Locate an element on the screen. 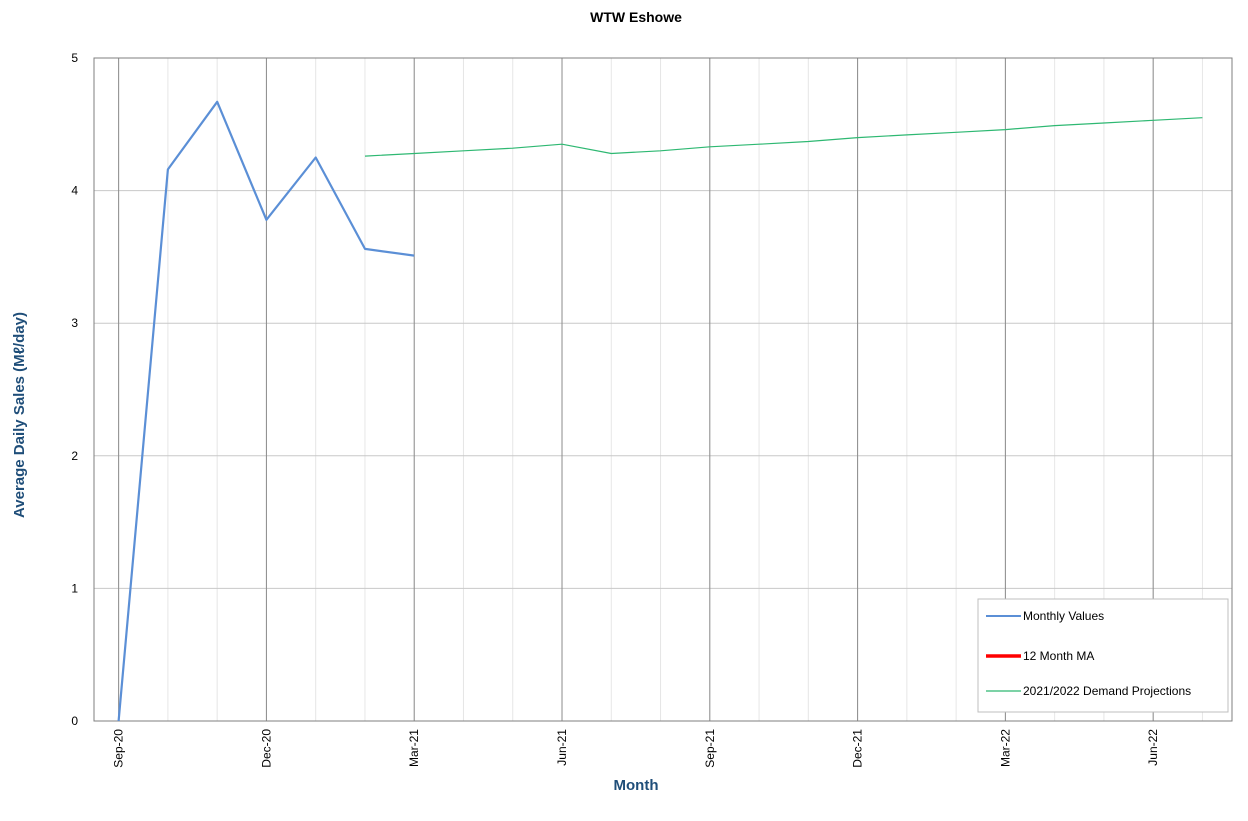 The height and width of the screenshot is (821, 1248). x-tick-label: Dec-20 is located at coordinates (266, 748).